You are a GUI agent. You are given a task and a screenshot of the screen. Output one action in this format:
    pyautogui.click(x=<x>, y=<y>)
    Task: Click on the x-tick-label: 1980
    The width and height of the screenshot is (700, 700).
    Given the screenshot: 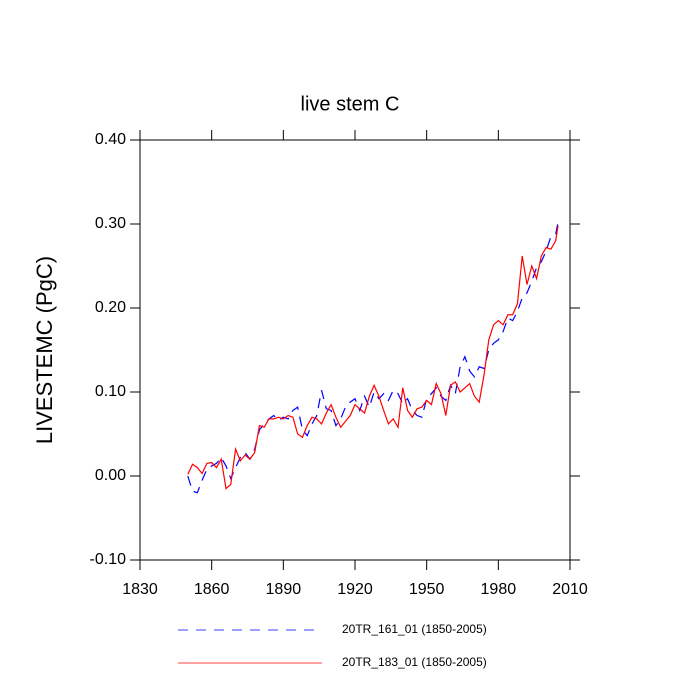 What is the action you would take?
    pyautogui.click(x=499, y=589)
    